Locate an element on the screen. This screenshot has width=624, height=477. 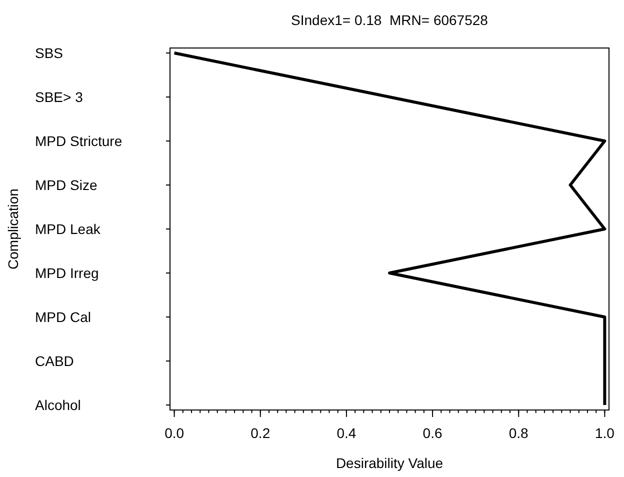
x-tick-label: 0.2 is located at coordinates (260, 433).